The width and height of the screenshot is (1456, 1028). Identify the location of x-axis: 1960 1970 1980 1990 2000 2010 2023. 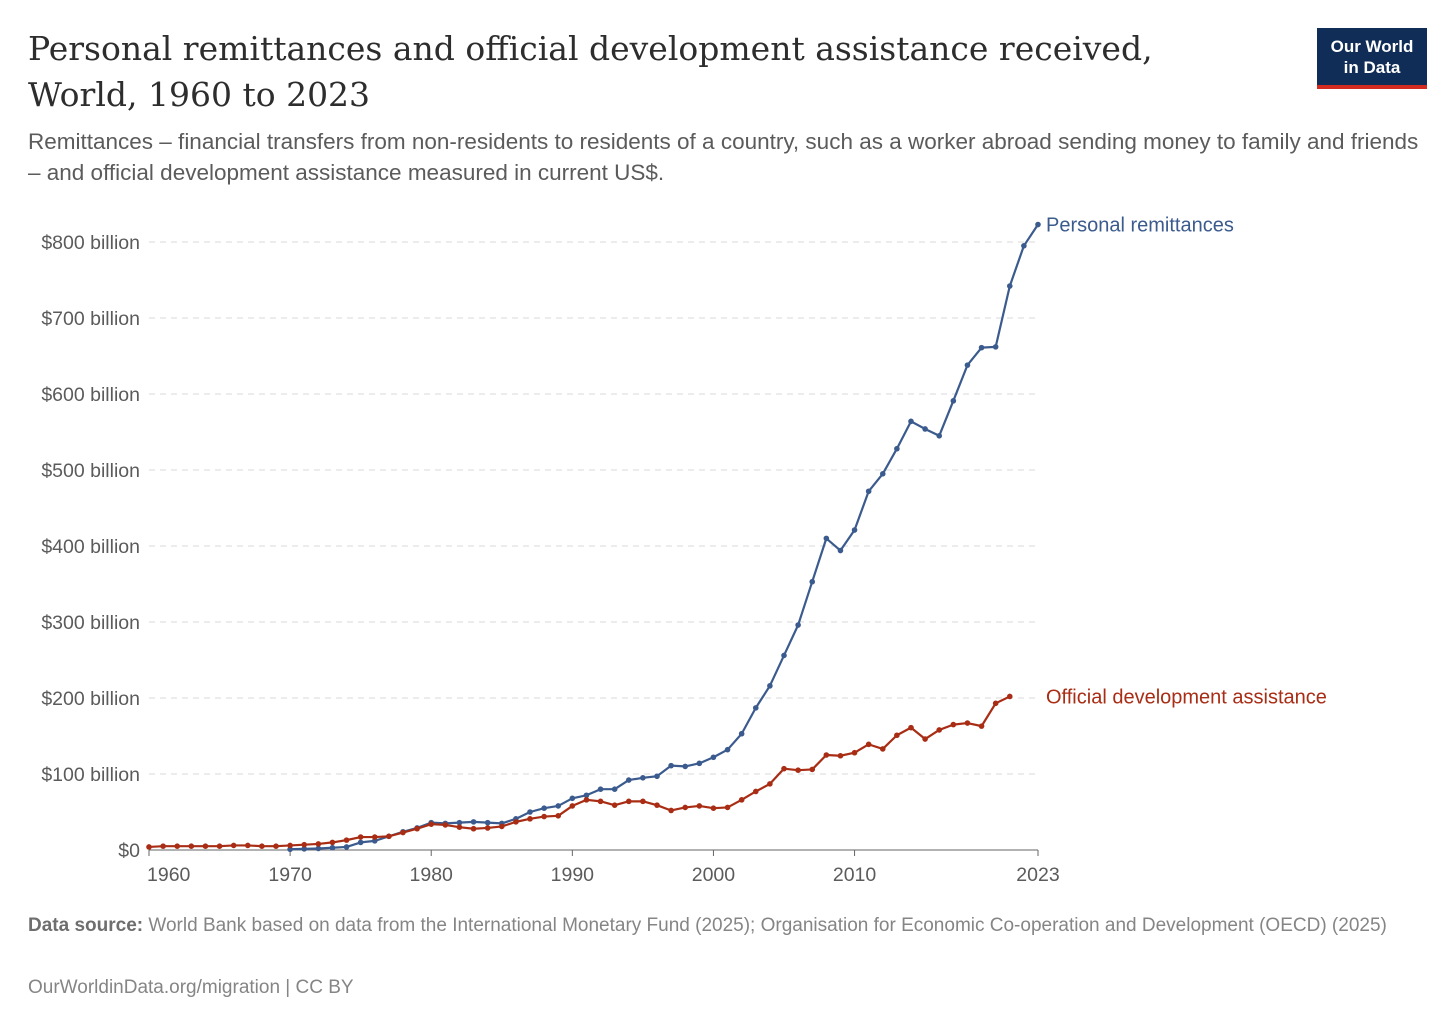
(603, 867).